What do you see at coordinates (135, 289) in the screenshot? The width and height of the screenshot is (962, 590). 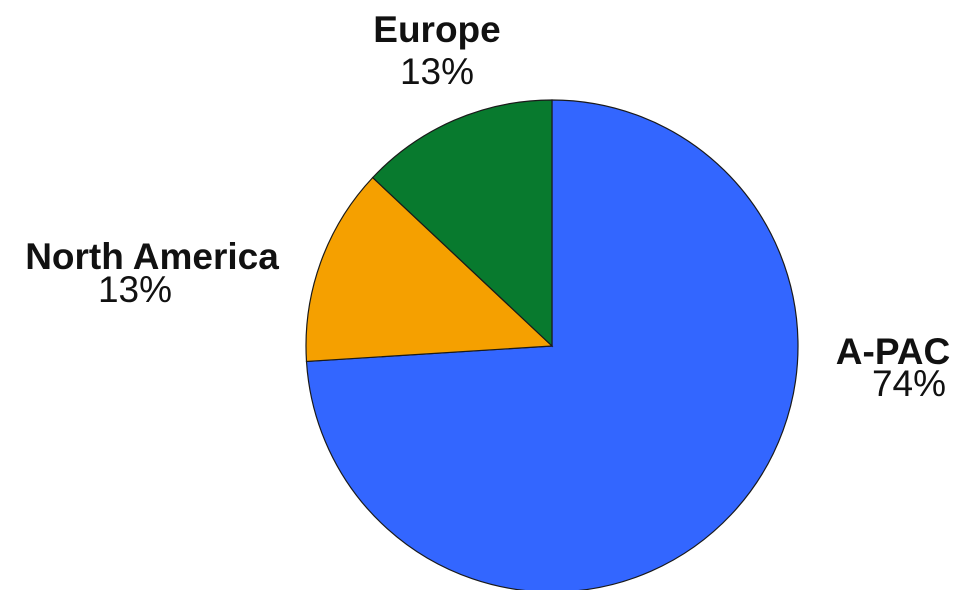 I see `slice-value-north-america: 13%` at bounding box center [135, 289].